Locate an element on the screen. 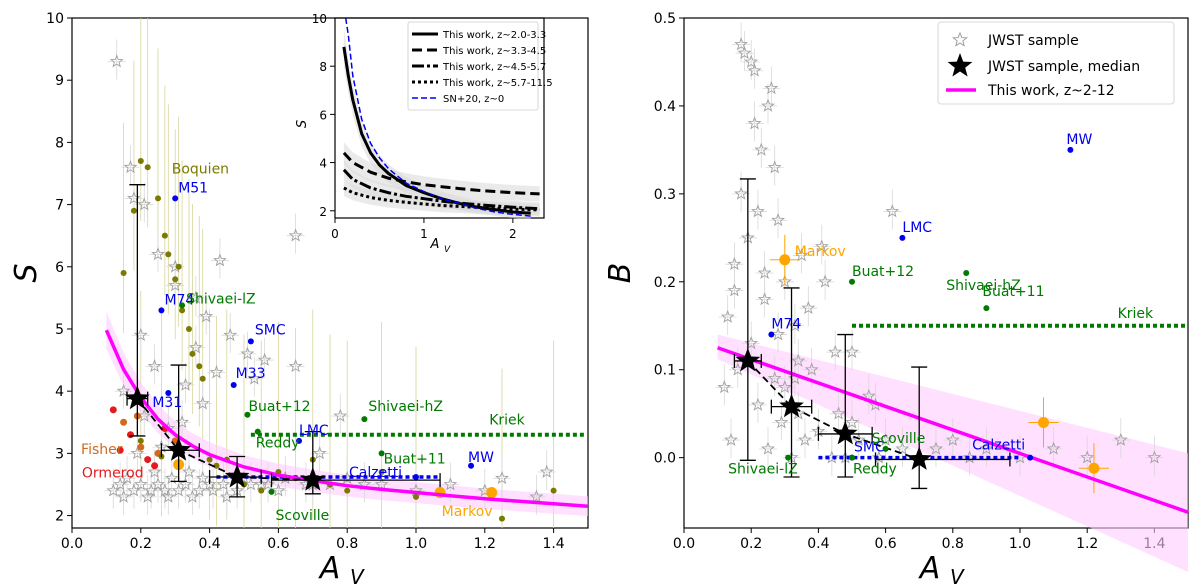 The height and width of the screenshot is (585, 1200). x-tick-label: 2 is located at coordinates (513, 234).